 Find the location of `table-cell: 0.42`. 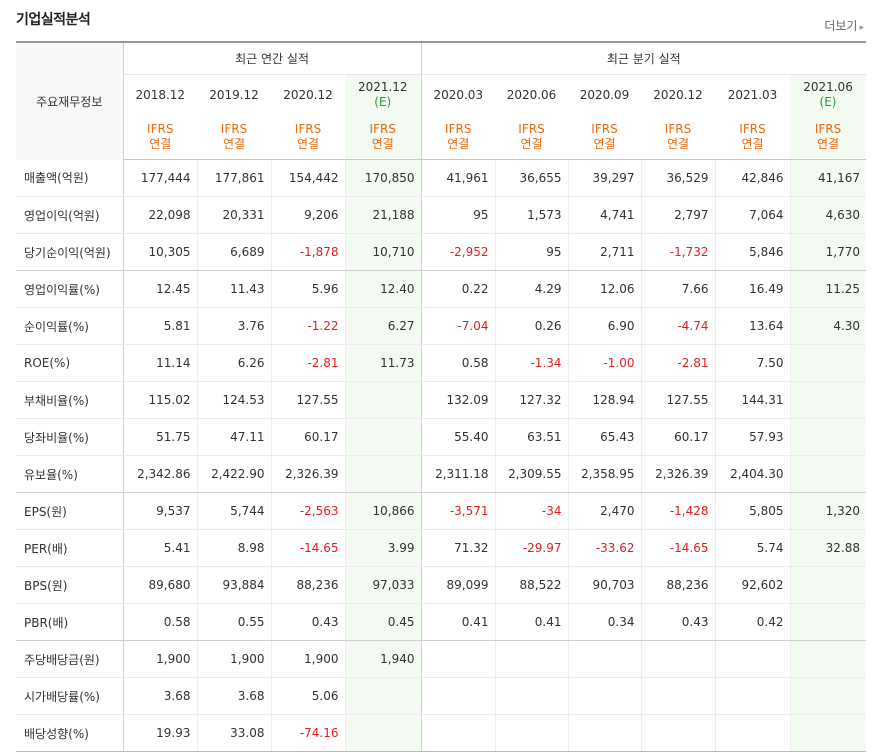

table-cell: 0.42 is located at coordinates (752, 622).